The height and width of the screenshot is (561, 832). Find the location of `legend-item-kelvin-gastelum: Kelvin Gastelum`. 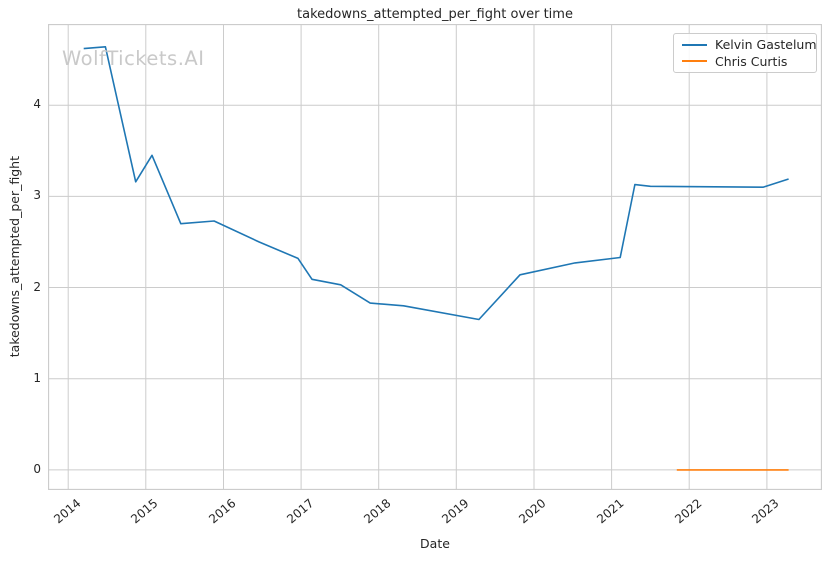

legend-item-kelvin-gastelum: Kelvin Gastelum is located at coordinates (749, 44).